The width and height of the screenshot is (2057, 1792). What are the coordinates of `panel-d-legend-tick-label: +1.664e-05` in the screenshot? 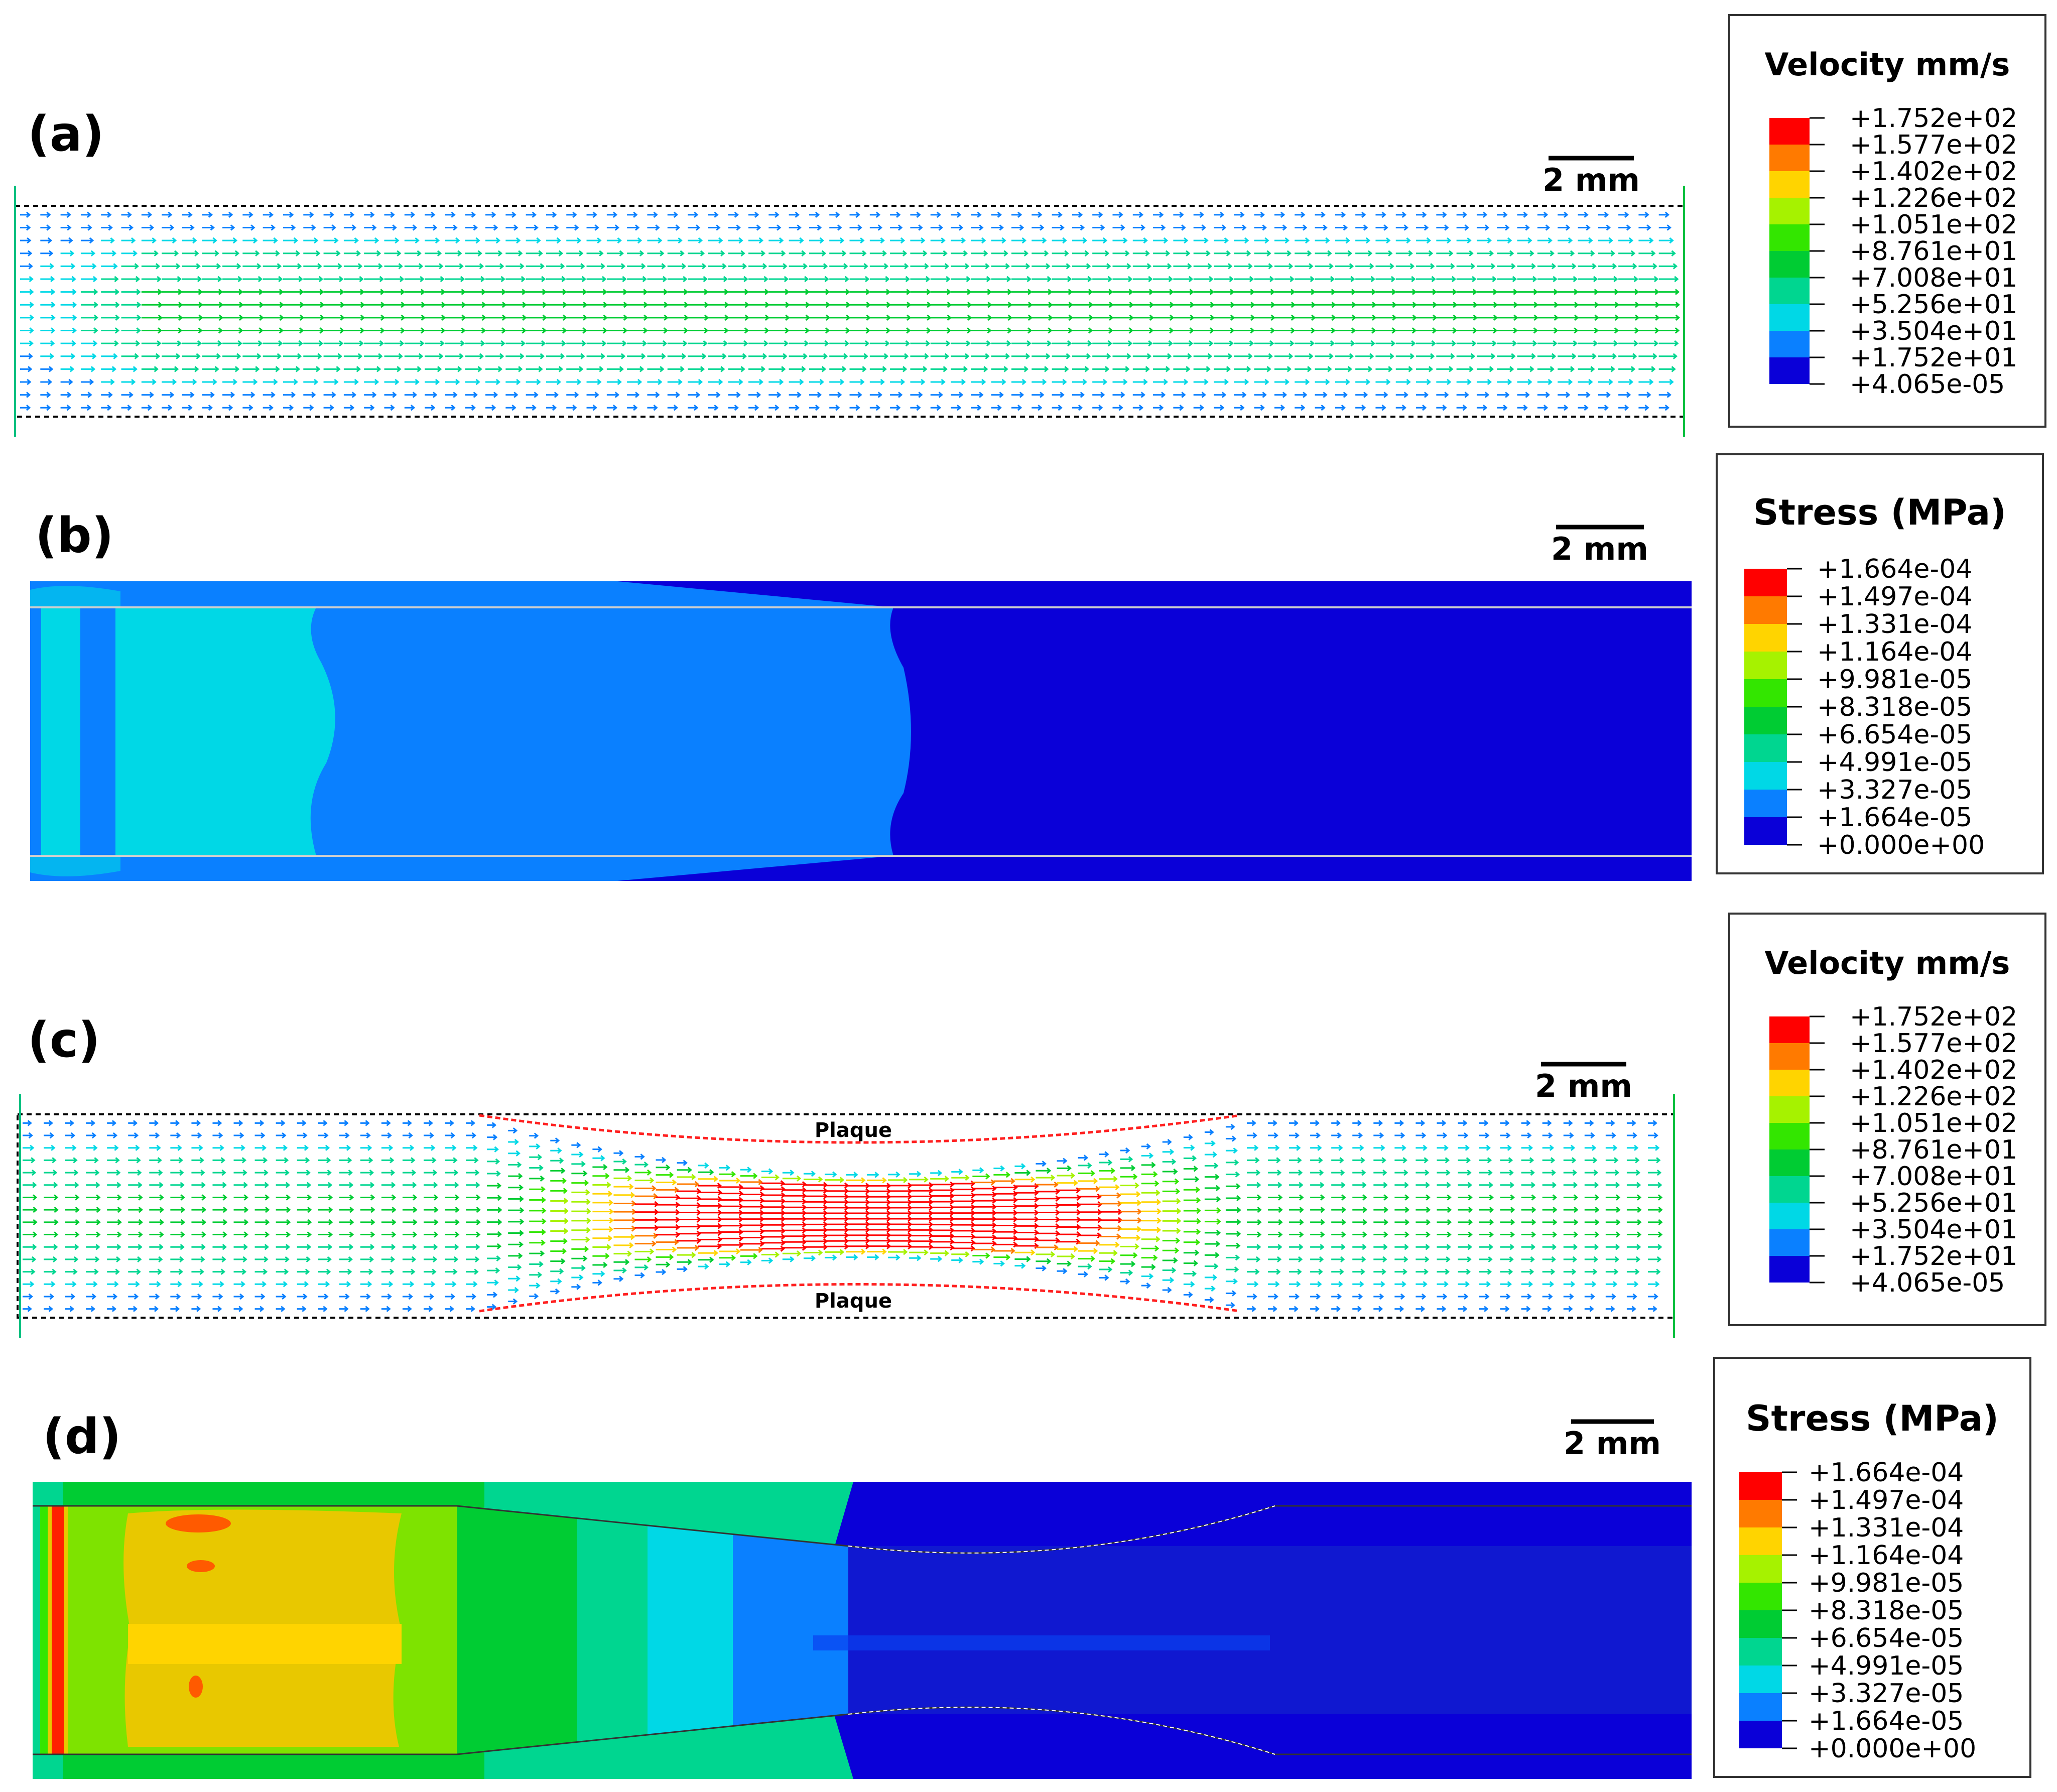 It's located at (1886, 1721).